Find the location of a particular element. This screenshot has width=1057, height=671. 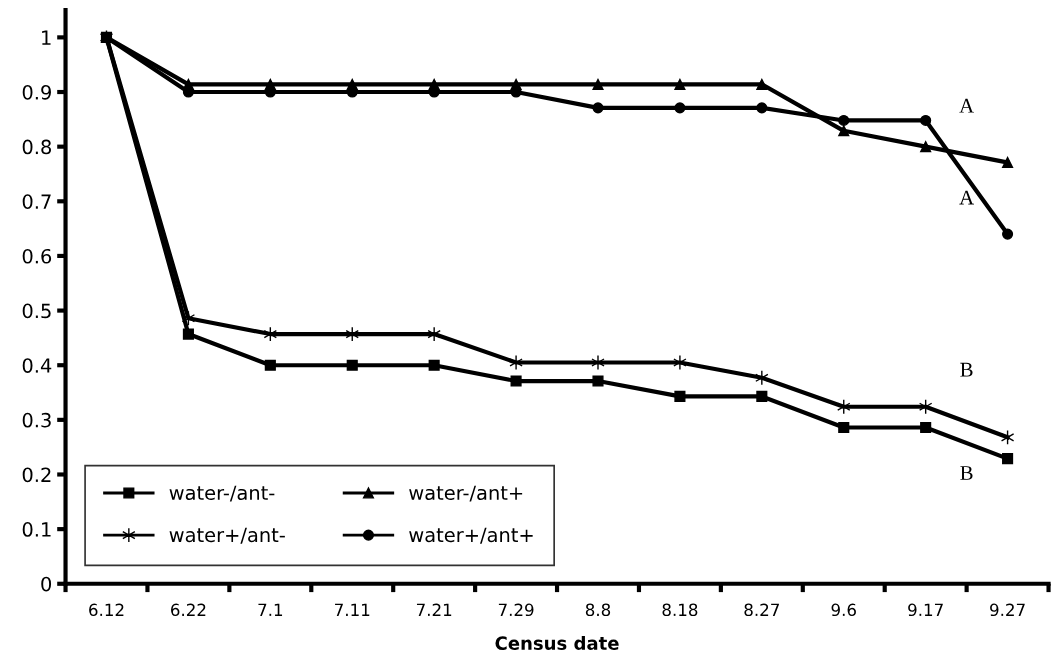

y-tick-label: 0.4 is located at coordinates (37, 365).